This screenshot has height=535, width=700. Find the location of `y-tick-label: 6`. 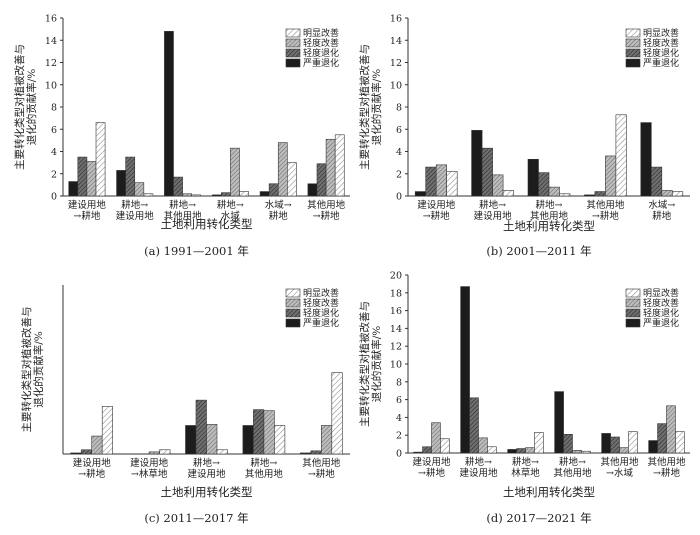

y-tick-label: 6 is located at coordinates (399, 400).